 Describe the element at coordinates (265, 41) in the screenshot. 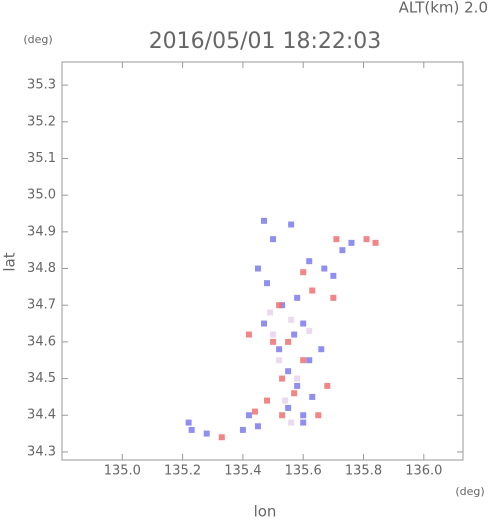

I see `chart-title: 2016/05/01 18:22:03` at that location.